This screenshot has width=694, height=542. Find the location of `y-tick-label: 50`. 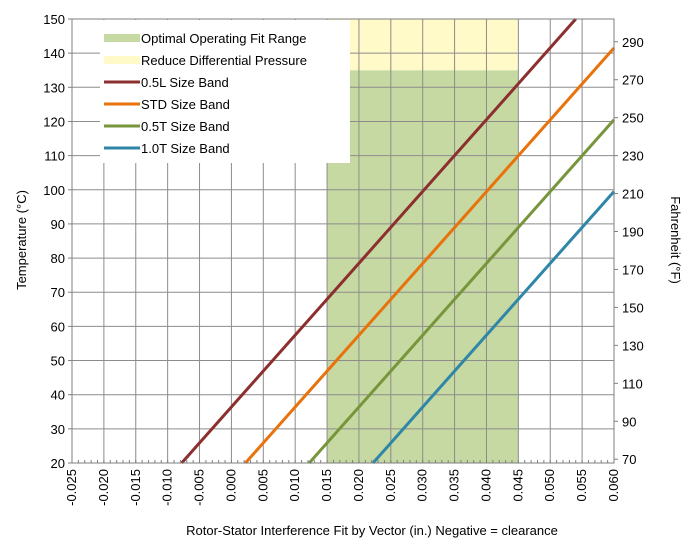

y-tick-label: 50 is located at coordinates (58, 361).